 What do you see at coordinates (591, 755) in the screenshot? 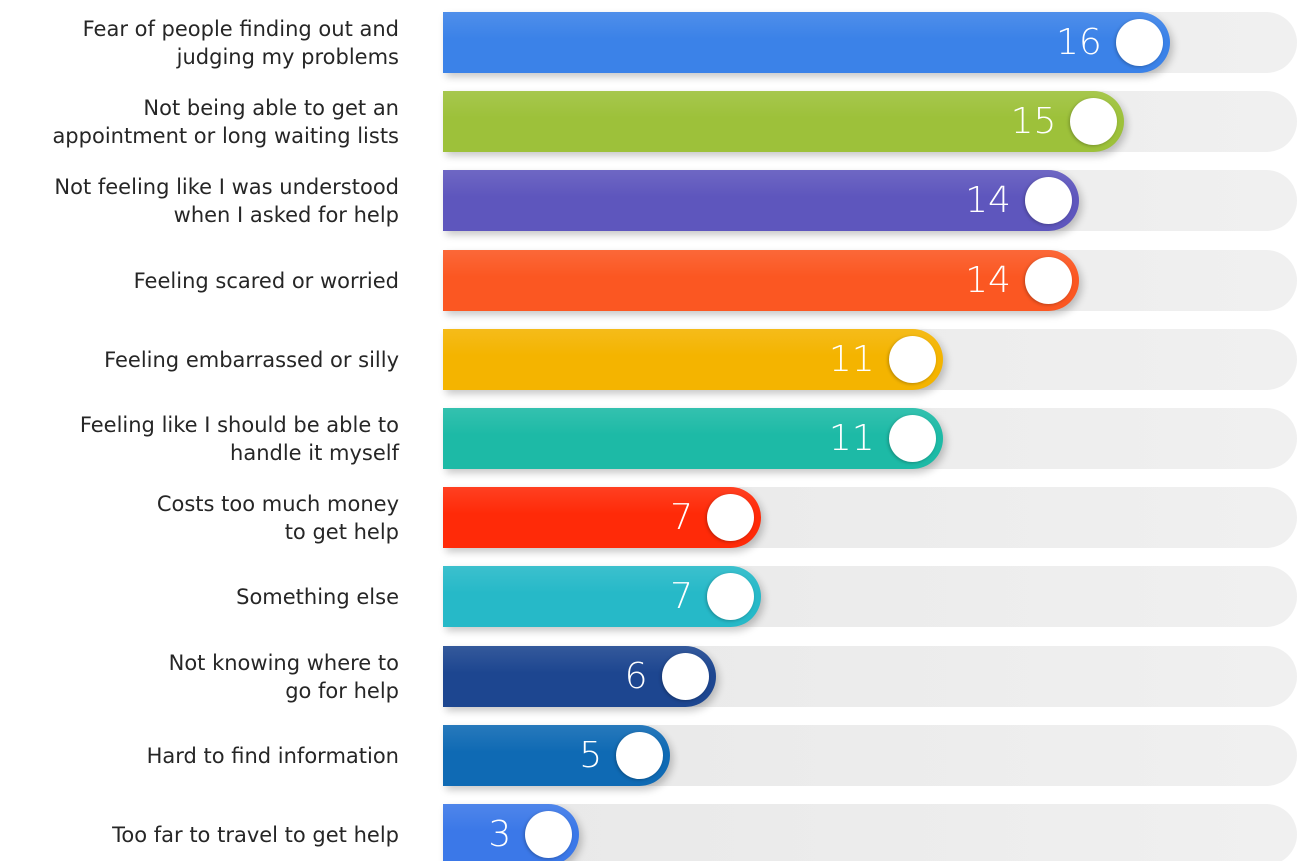
I see `data-label: 5` at bounding box center [591, 755].